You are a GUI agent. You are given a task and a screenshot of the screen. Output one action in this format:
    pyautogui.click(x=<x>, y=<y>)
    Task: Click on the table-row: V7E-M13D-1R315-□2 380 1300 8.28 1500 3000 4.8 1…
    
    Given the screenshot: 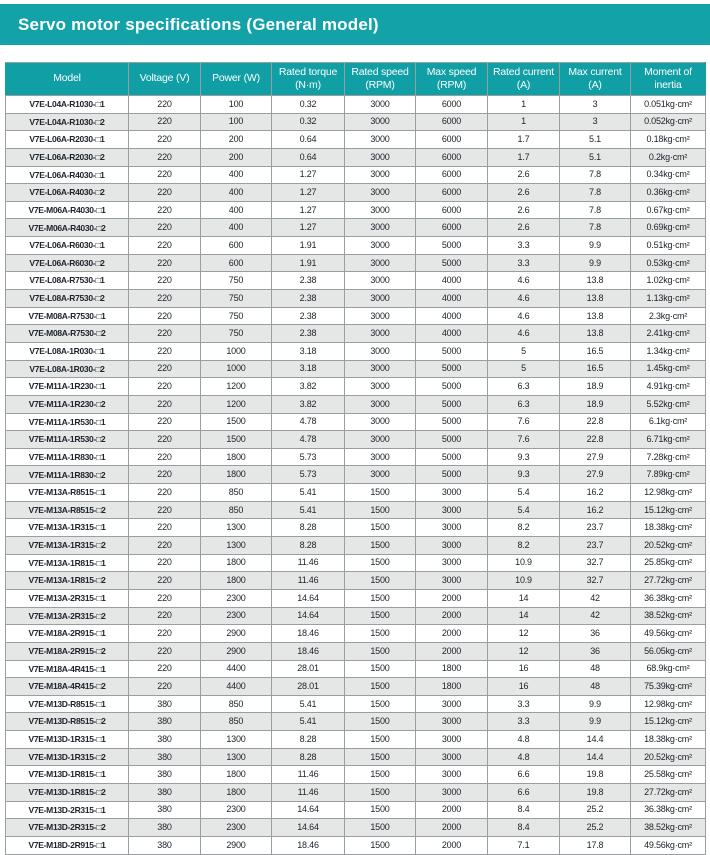 What is the action you would take?
    pyautogui.click(x=355, y=757)
    